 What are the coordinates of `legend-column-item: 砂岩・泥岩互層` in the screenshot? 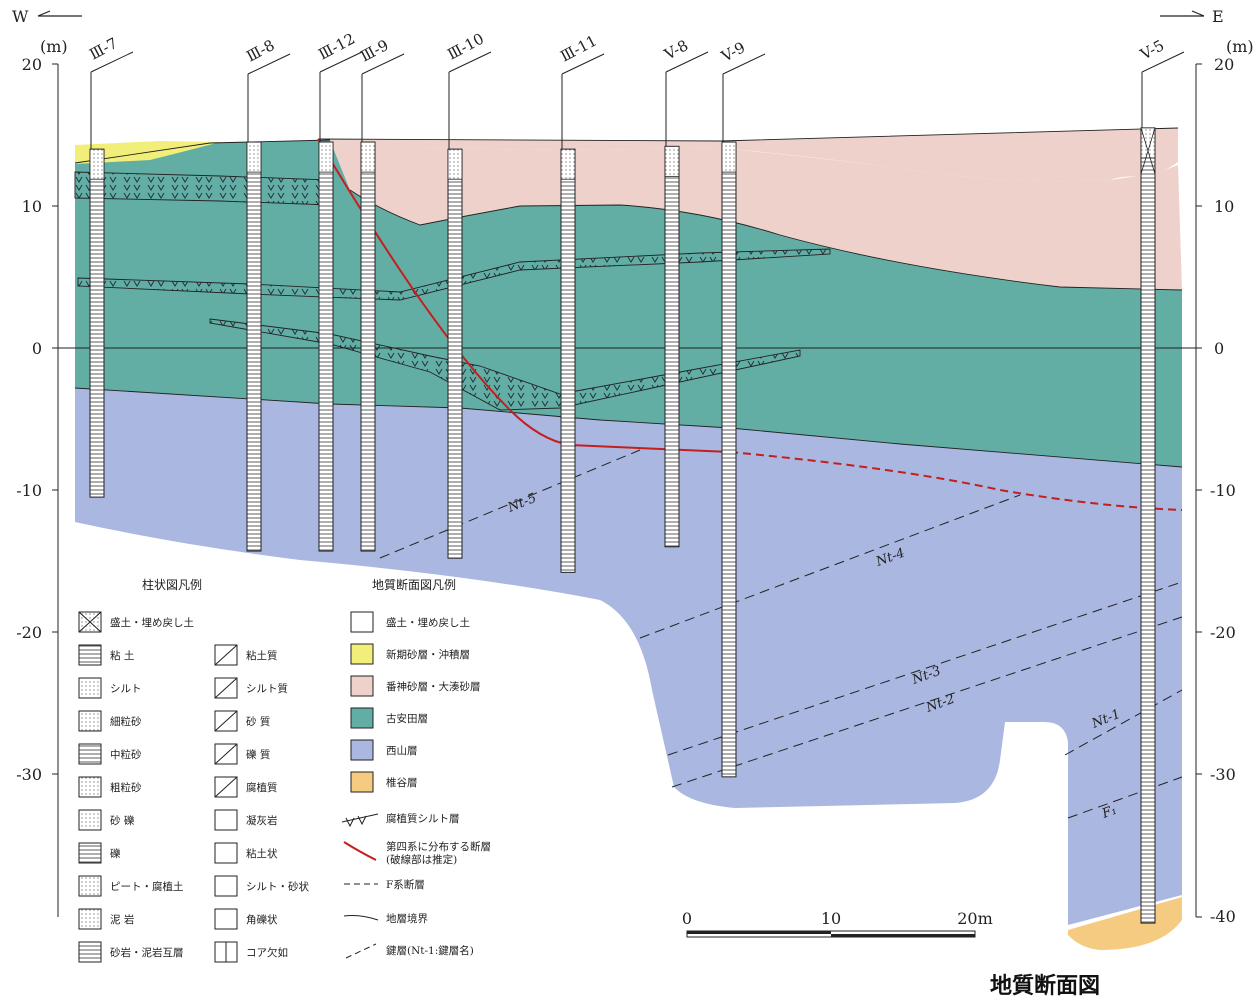 It's located at (131, 952).